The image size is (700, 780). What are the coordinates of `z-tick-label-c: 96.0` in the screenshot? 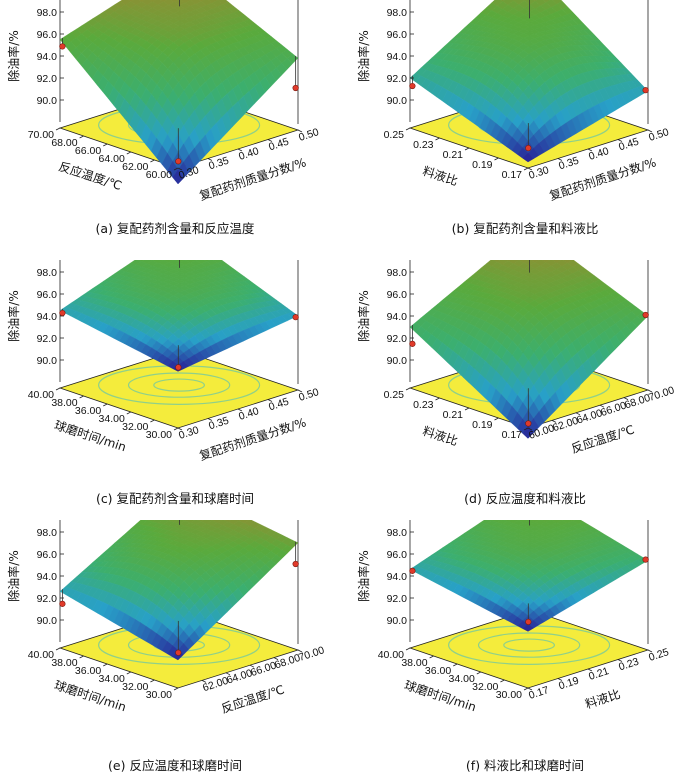 It's located at (47, 295).